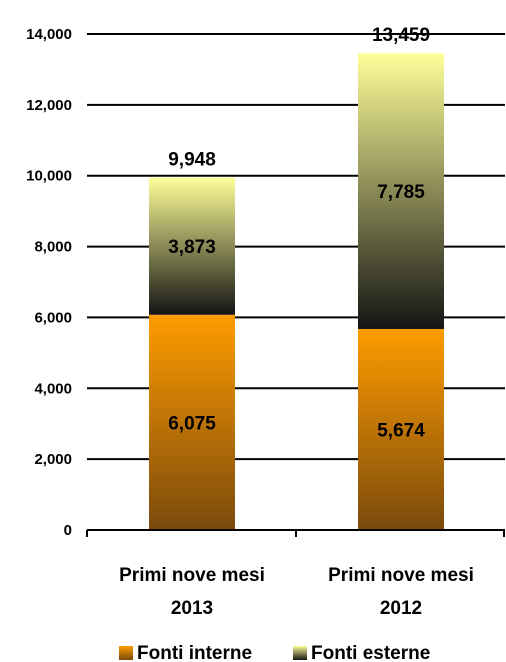  What do you see at coordinates (53, 317) in the screenshot?
I see `y-tick-label: 6,000` at bounding box center [53, 317].